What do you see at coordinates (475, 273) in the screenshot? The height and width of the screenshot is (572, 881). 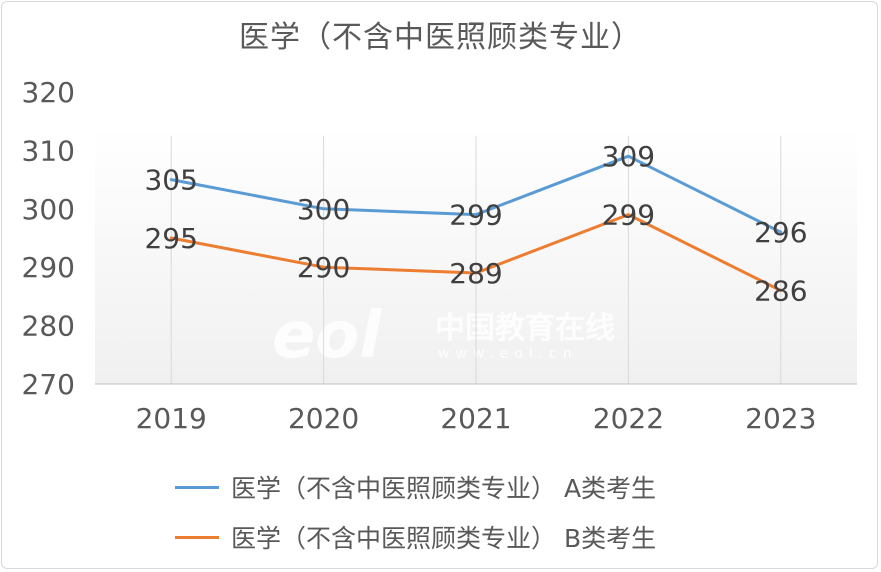 I see `data-label: 289` at bounding box center [475, 273].